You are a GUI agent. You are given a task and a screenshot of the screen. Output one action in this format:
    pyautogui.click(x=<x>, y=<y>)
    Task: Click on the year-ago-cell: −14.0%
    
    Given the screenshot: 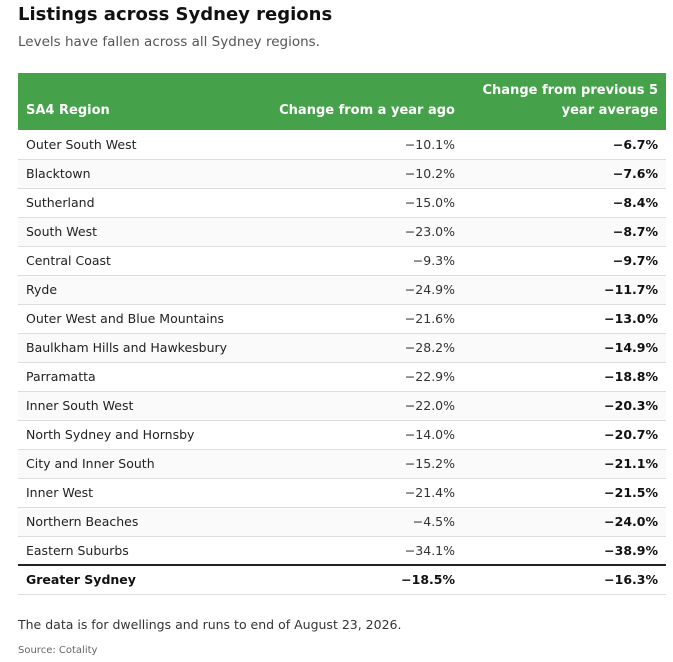 What is the action you would take?
    pyautogui.click(x=429, y=434)
    